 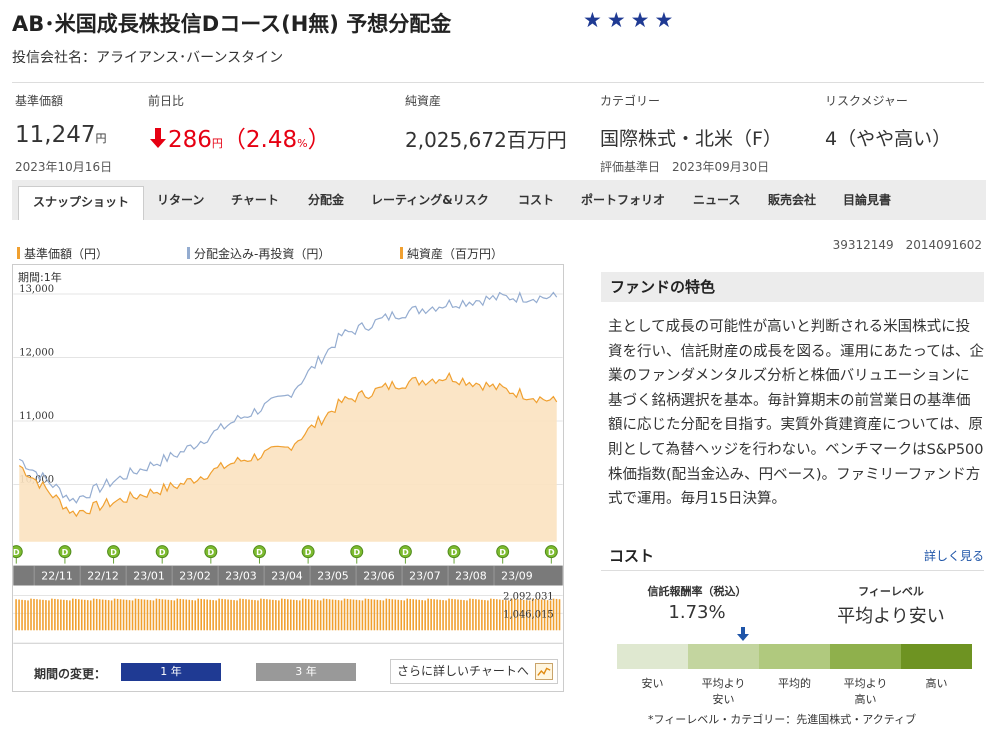 What do you see at coordinates (36, 289) in the screenshot?
I see `y-tick-label: 13,000` at bounding box center [36, 289].